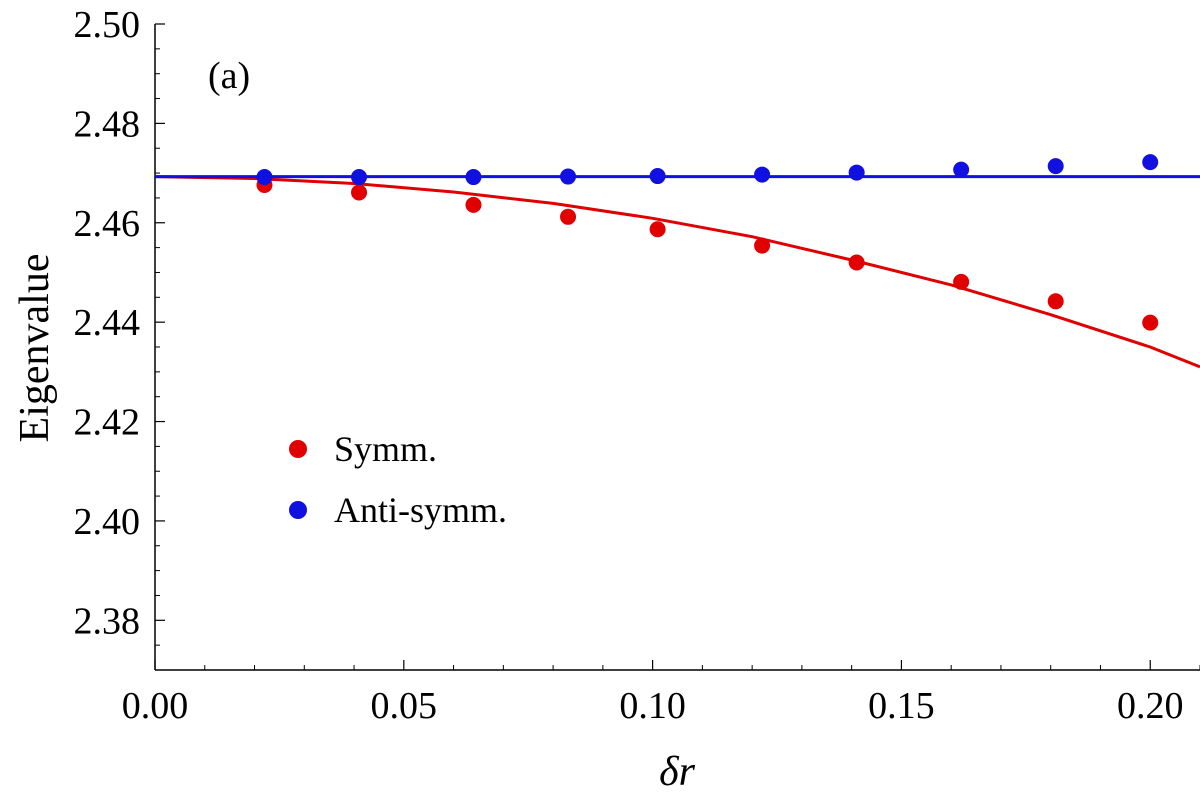 The width and height of the screenshot is (1200, 800). Describe the element at coordinates (298, 449) in the screenshot. I see `legend-marker-symm` at that location.